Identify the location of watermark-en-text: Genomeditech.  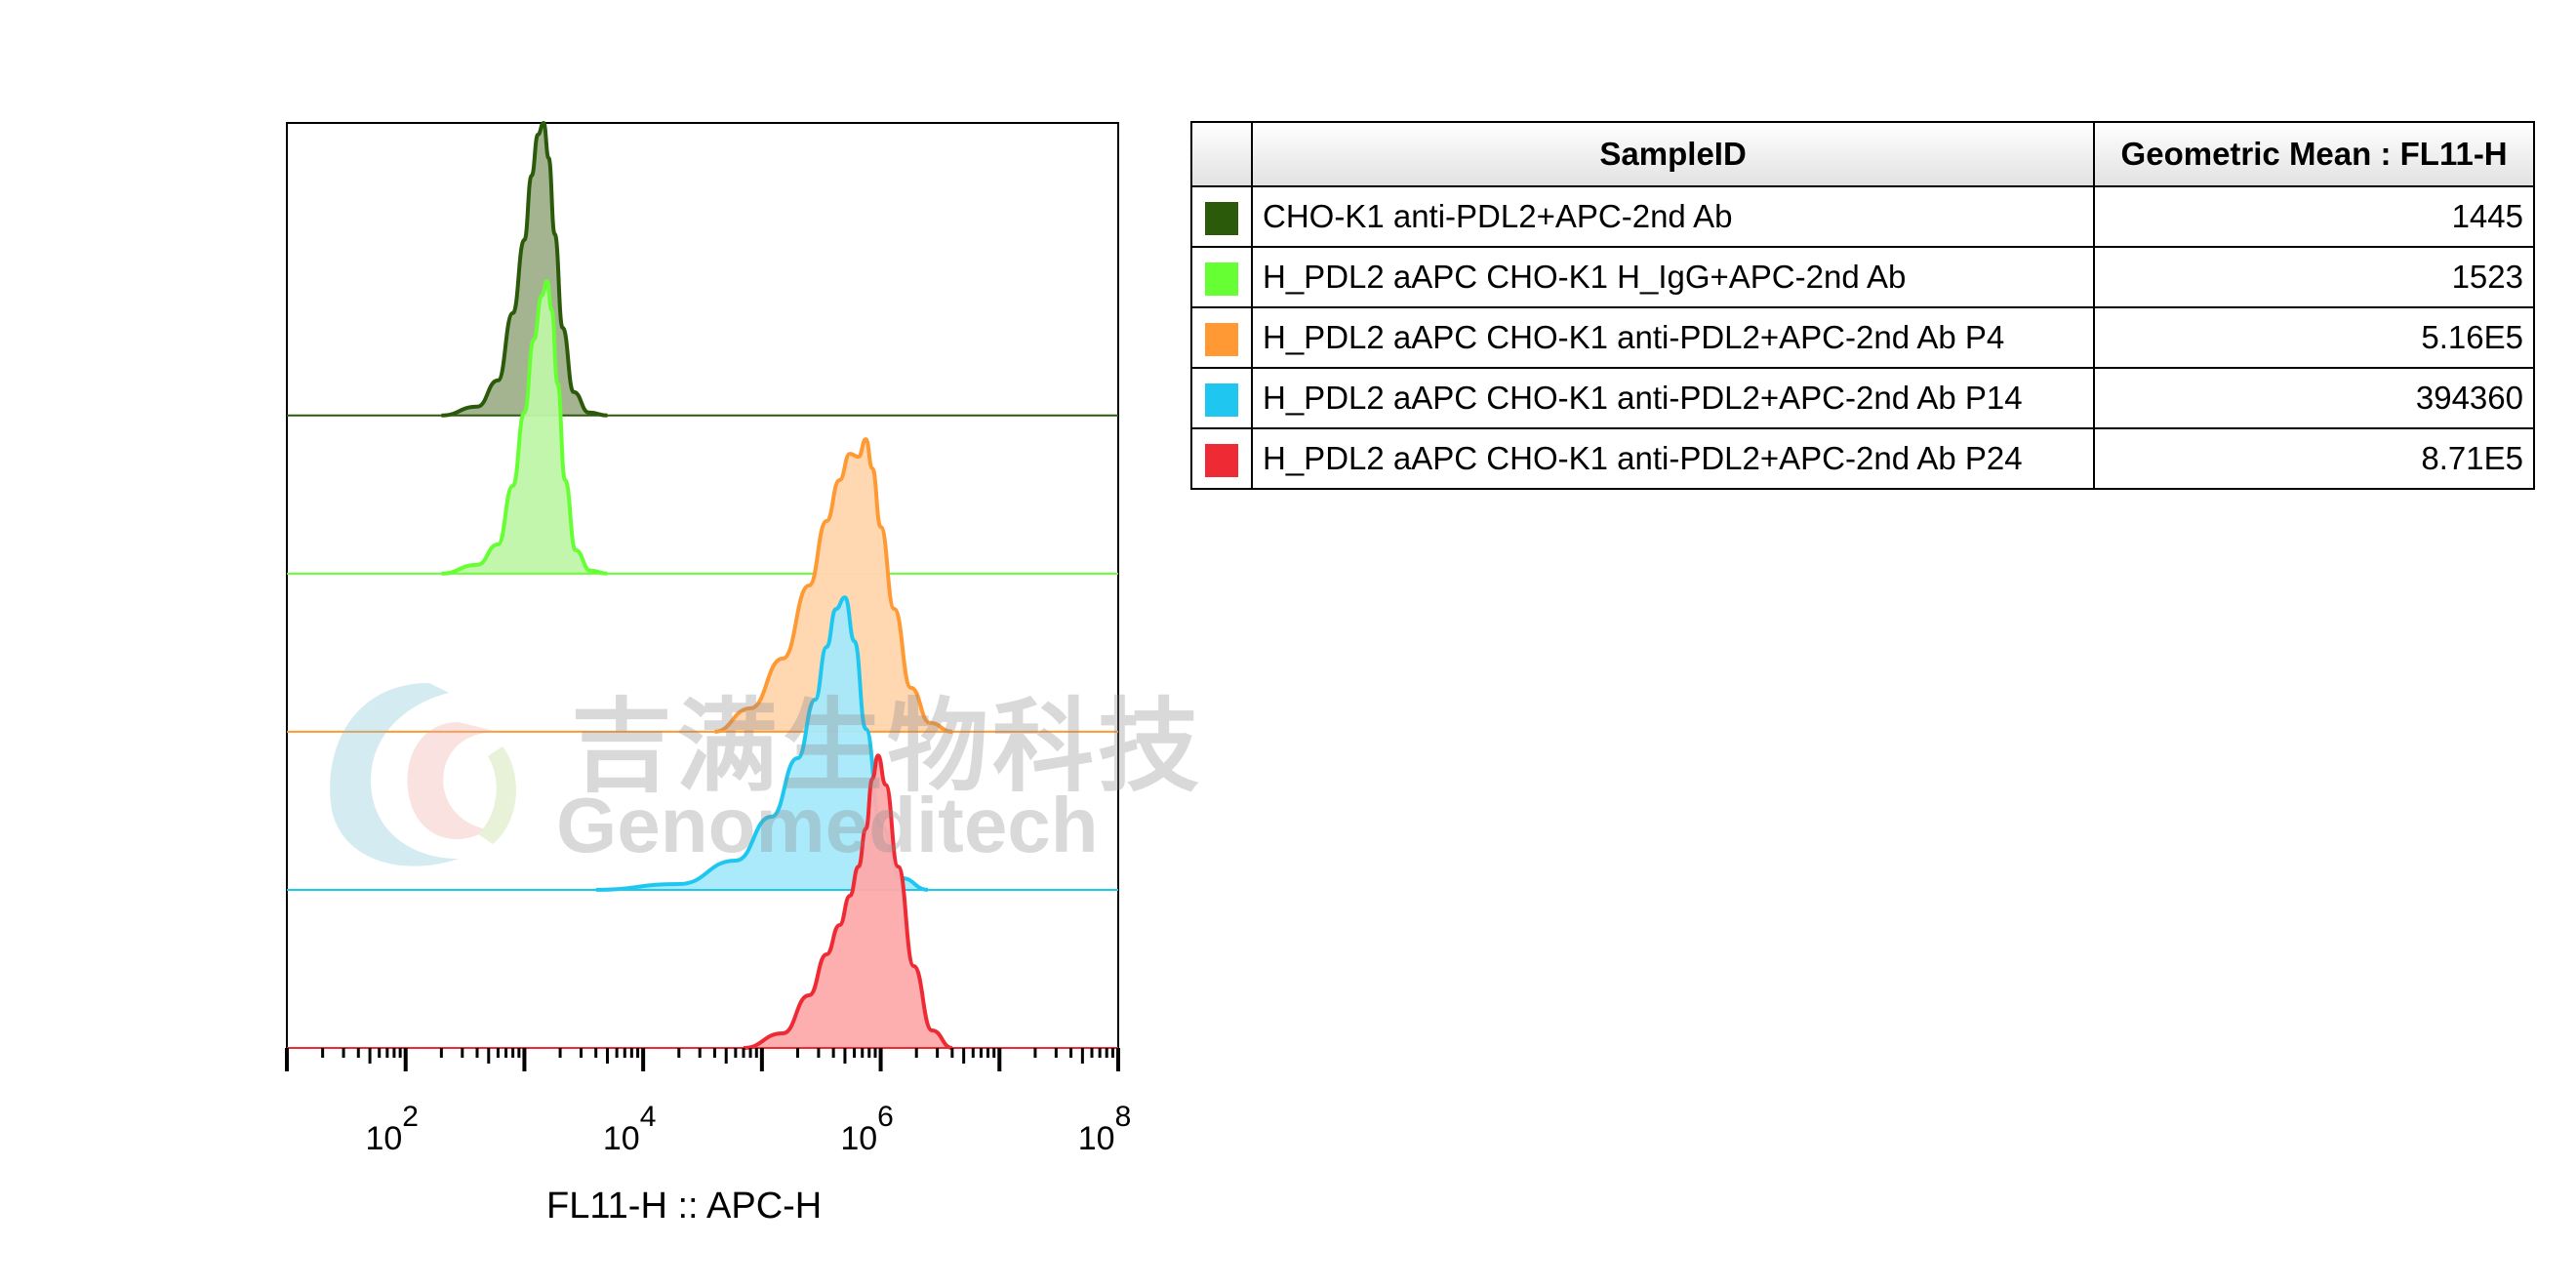
(827, 825).